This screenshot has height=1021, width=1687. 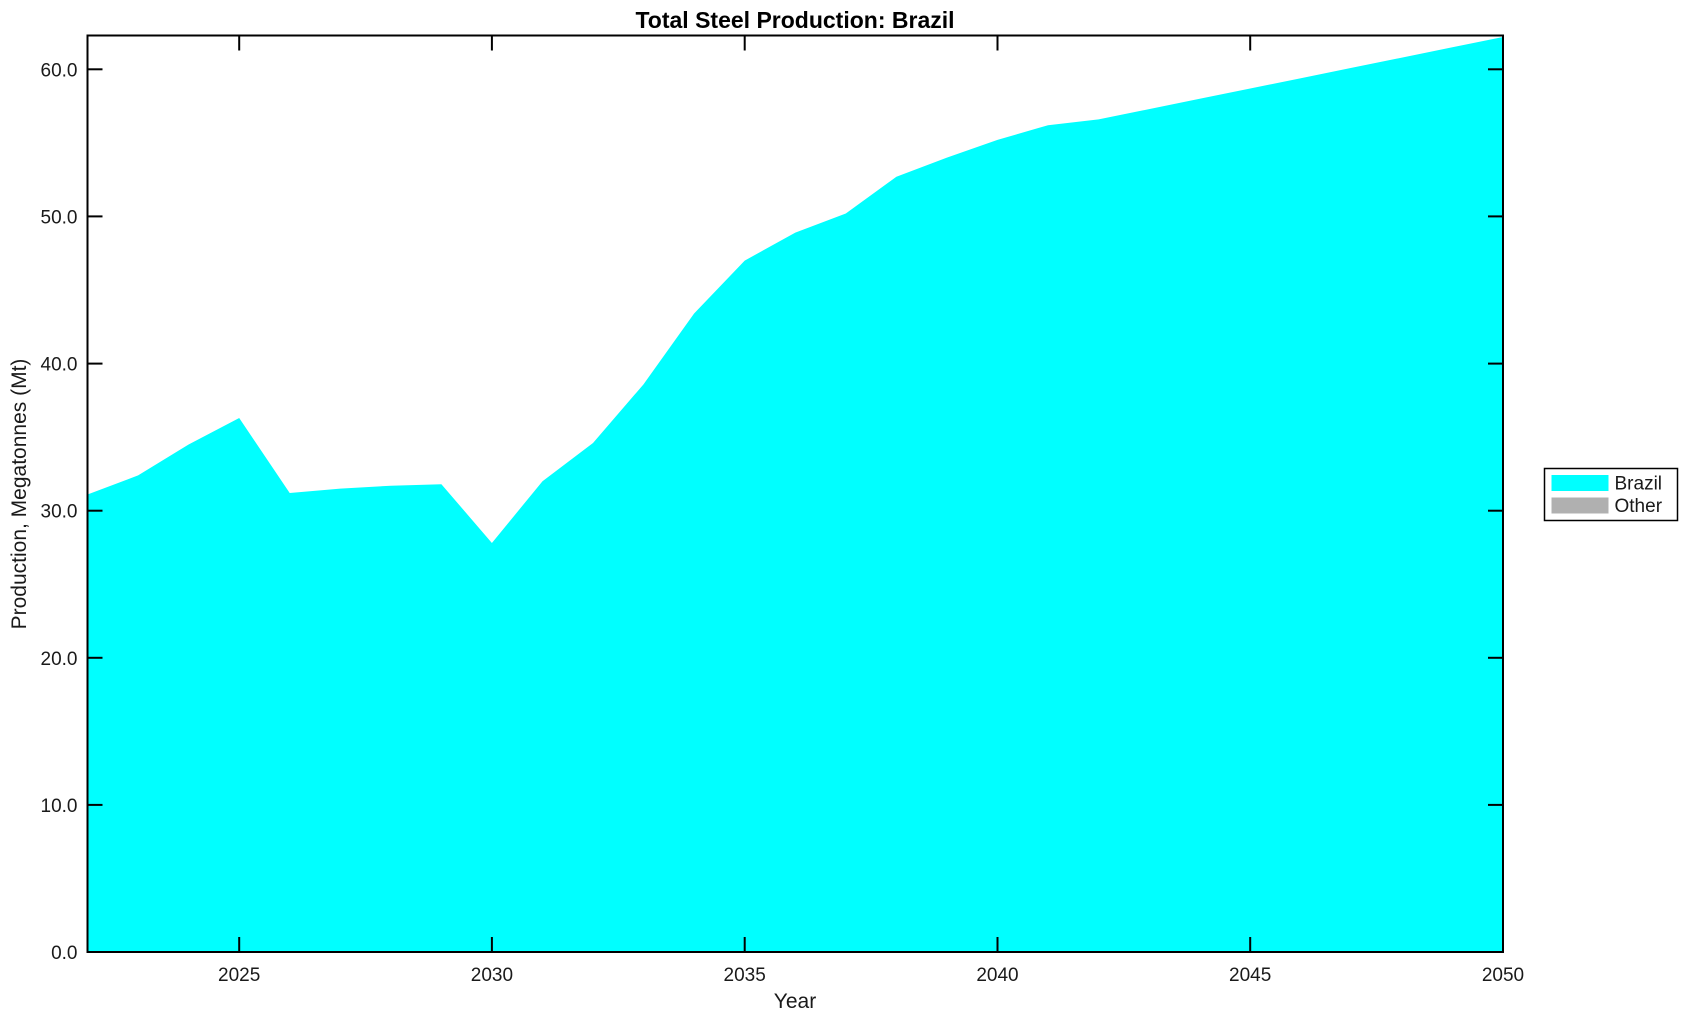 I want to click on y-tick-label: 20.0, so click(x=59, y=659).